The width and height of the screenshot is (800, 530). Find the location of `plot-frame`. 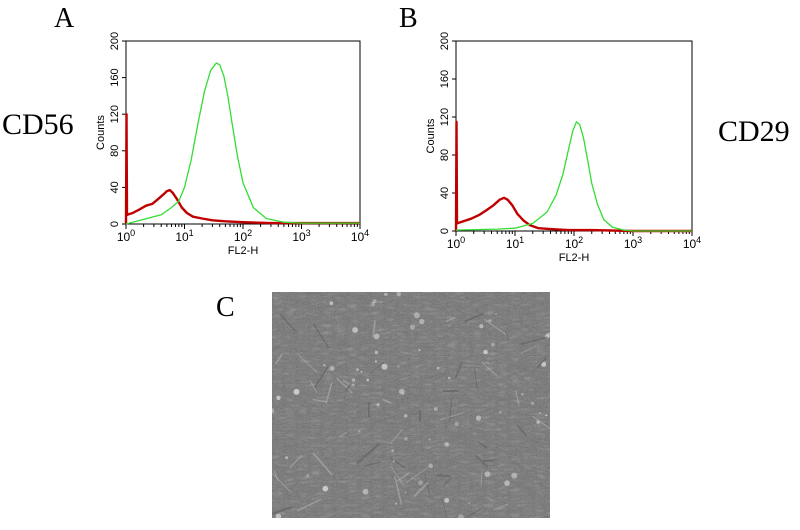

plot-frame is located at coordinates (574, 136).